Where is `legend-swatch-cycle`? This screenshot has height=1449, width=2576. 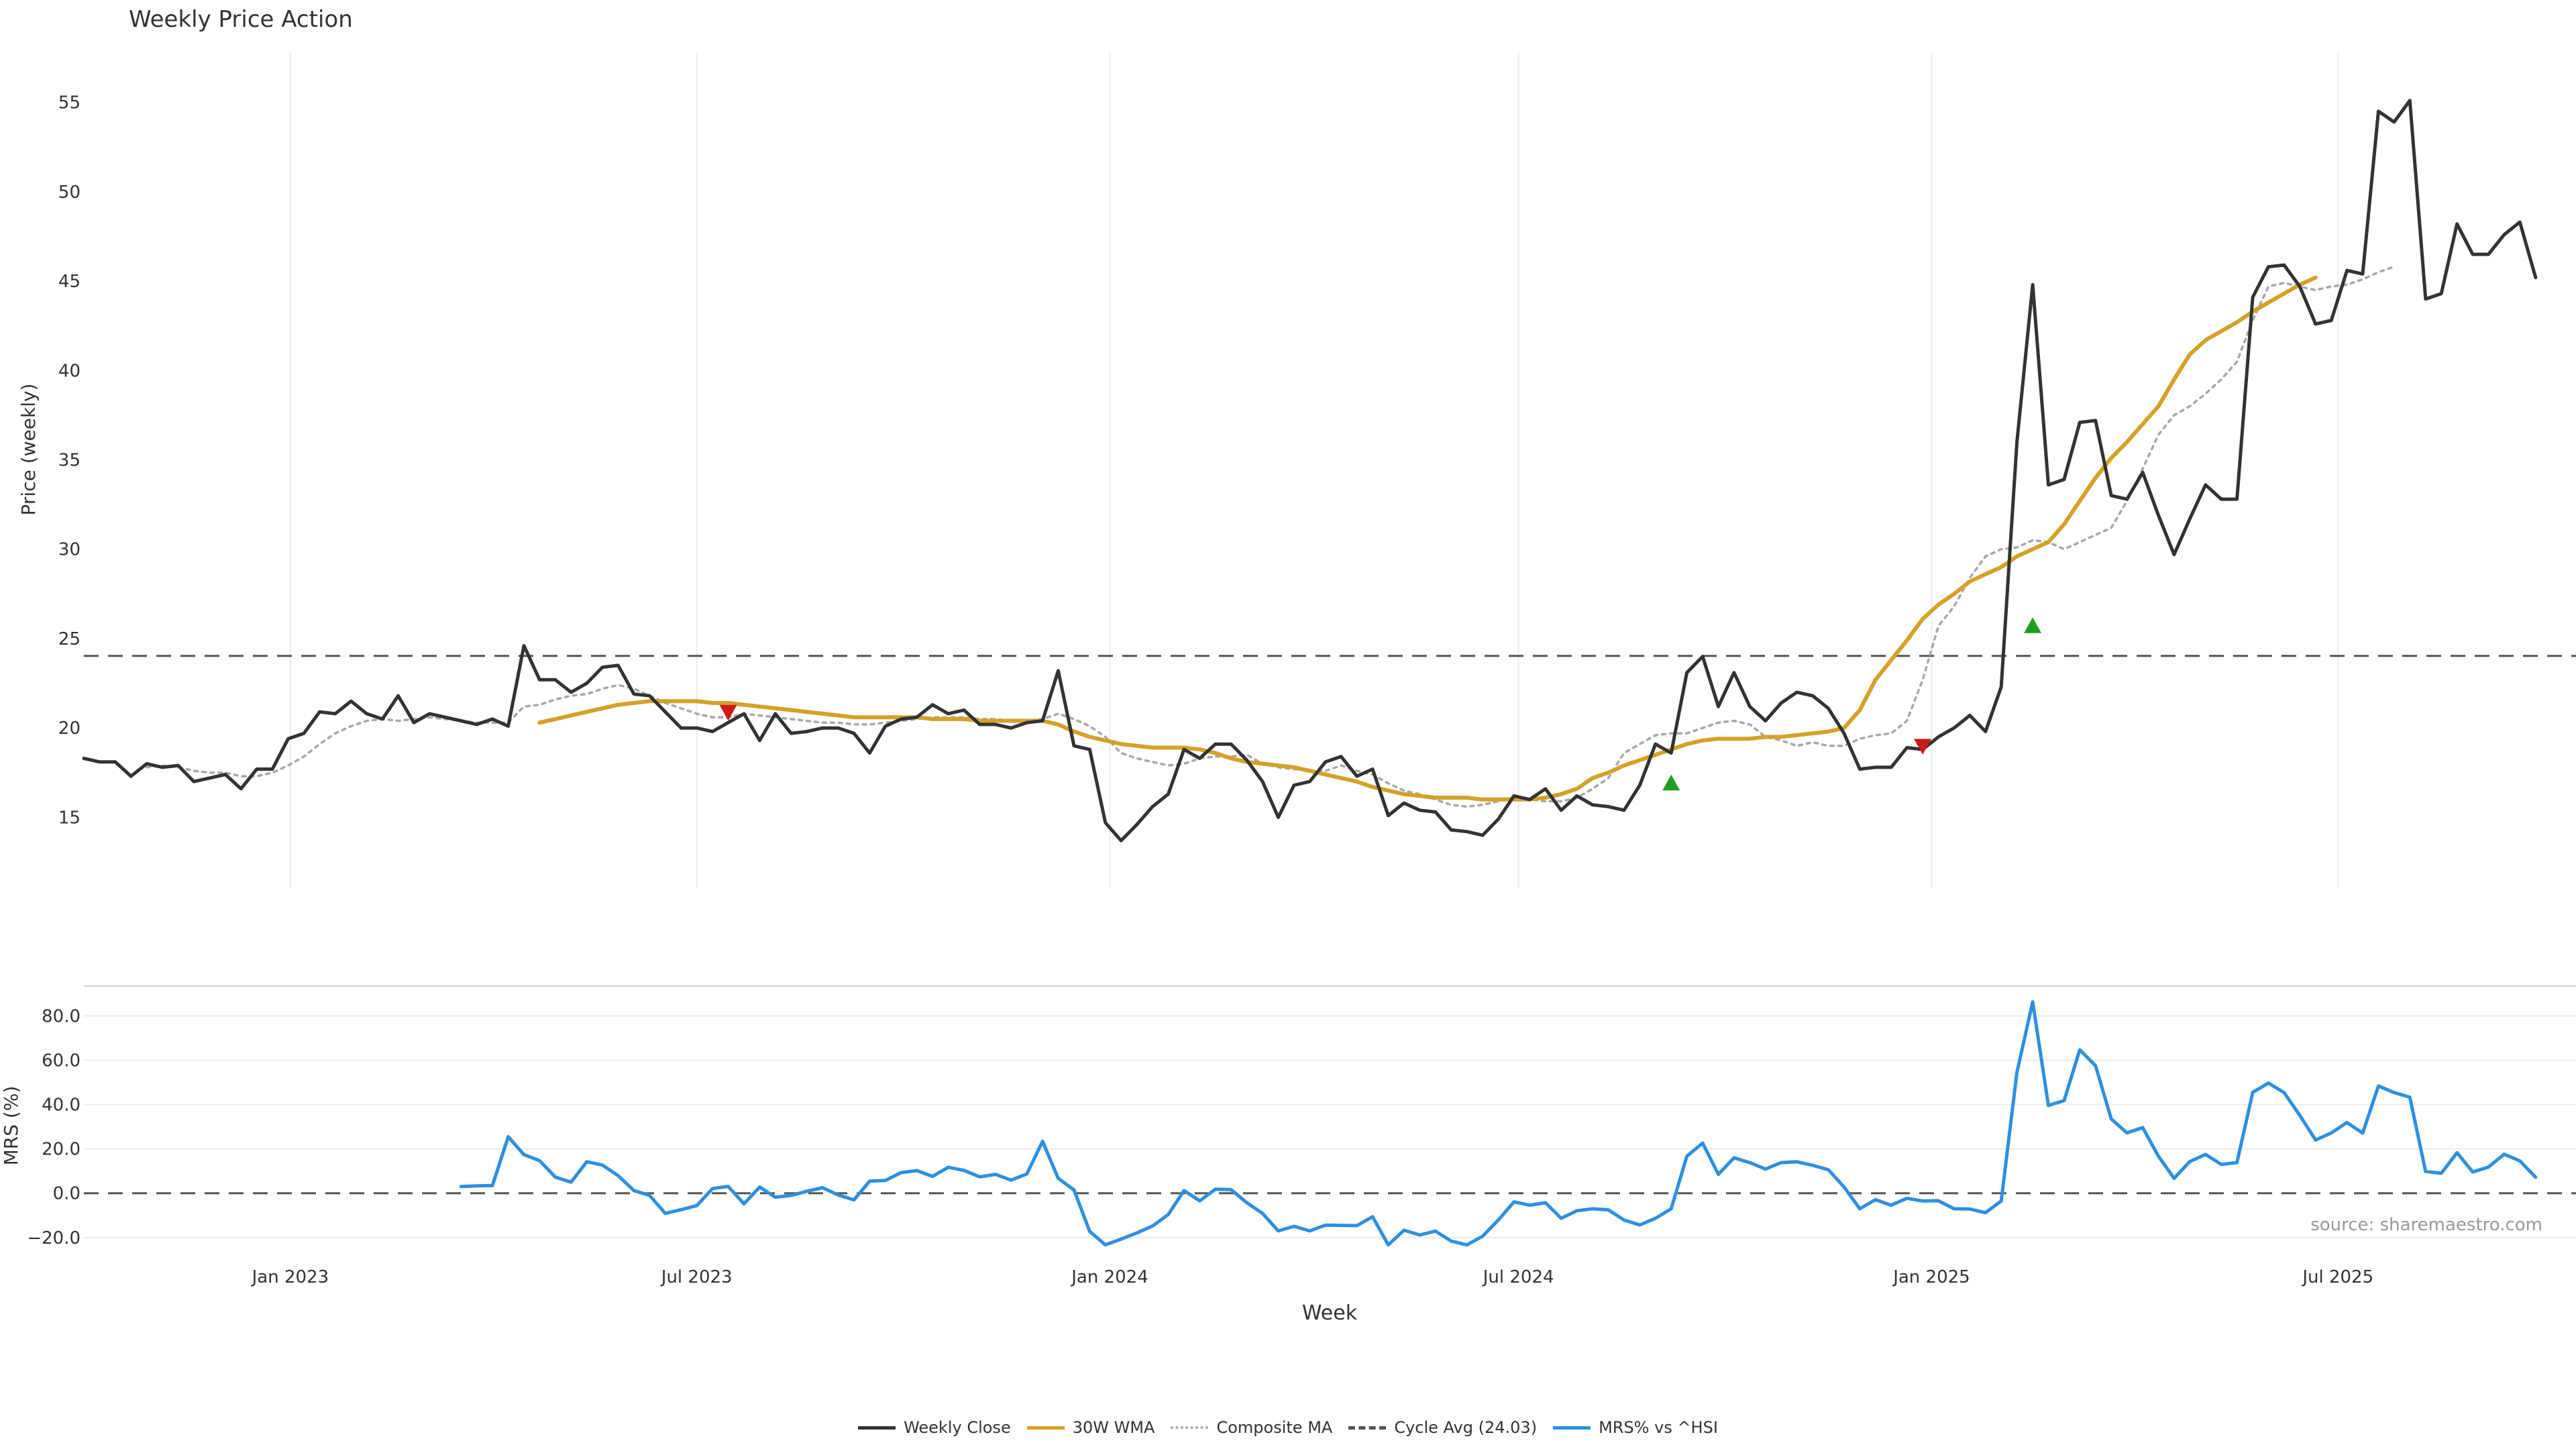 legend-swatch-cycle is located at coordinates (1367, 1428).